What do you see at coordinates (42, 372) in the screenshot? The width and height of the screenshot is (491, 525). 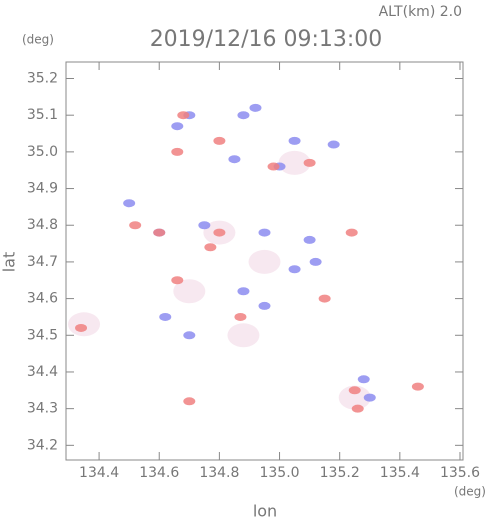 I see `y-tick-label: 34.4` at bounding box center [42, 372].